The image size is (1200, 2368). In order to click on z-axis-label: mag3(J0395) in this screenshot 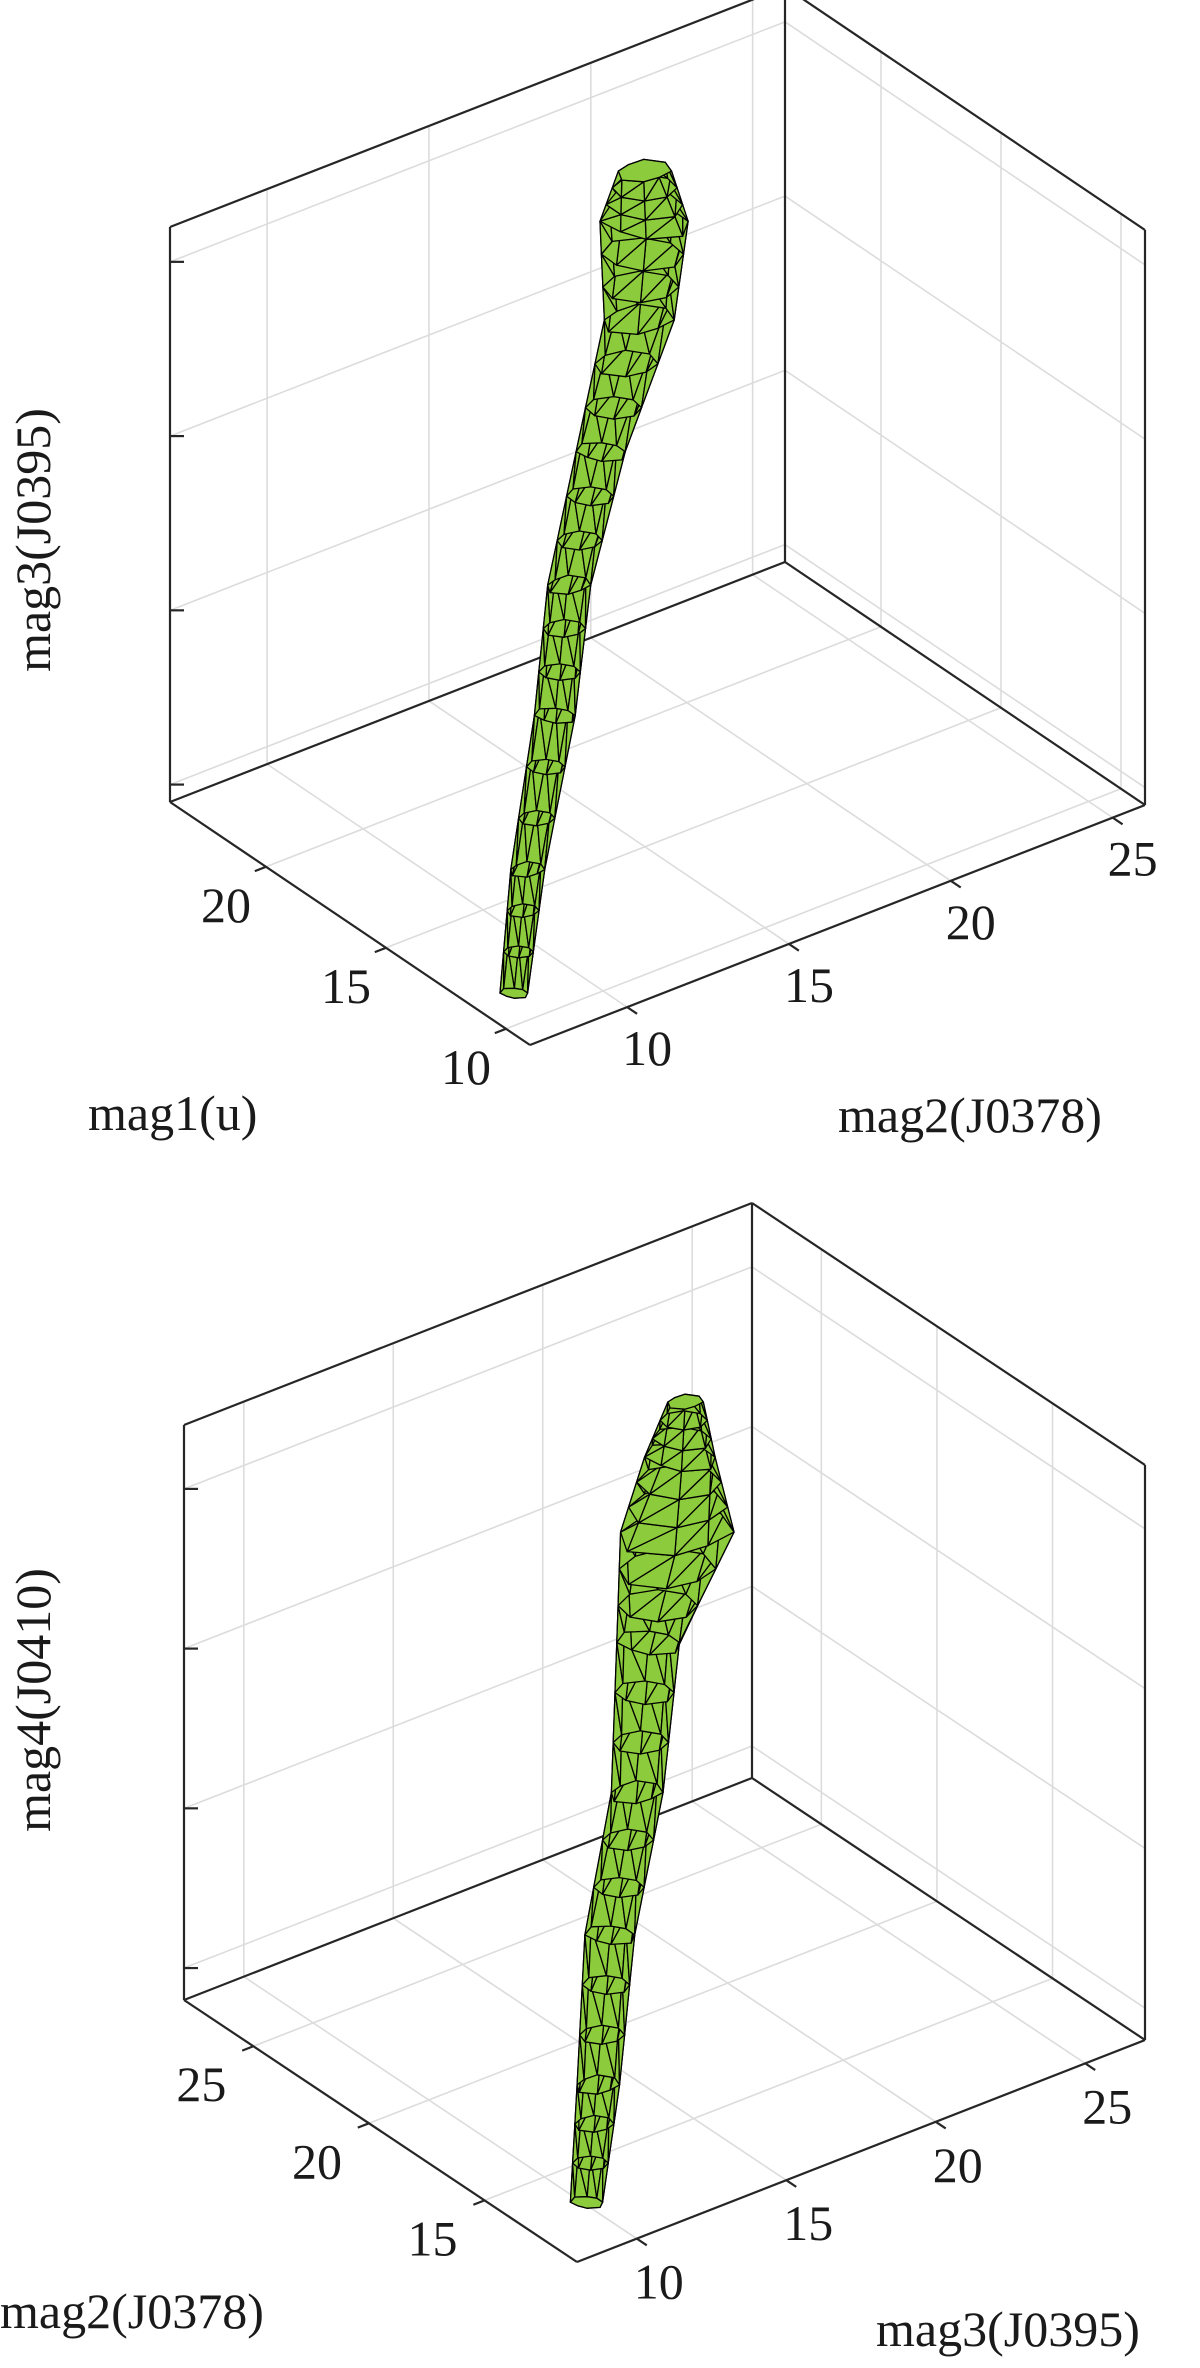, I will do `click(33, 540)`.